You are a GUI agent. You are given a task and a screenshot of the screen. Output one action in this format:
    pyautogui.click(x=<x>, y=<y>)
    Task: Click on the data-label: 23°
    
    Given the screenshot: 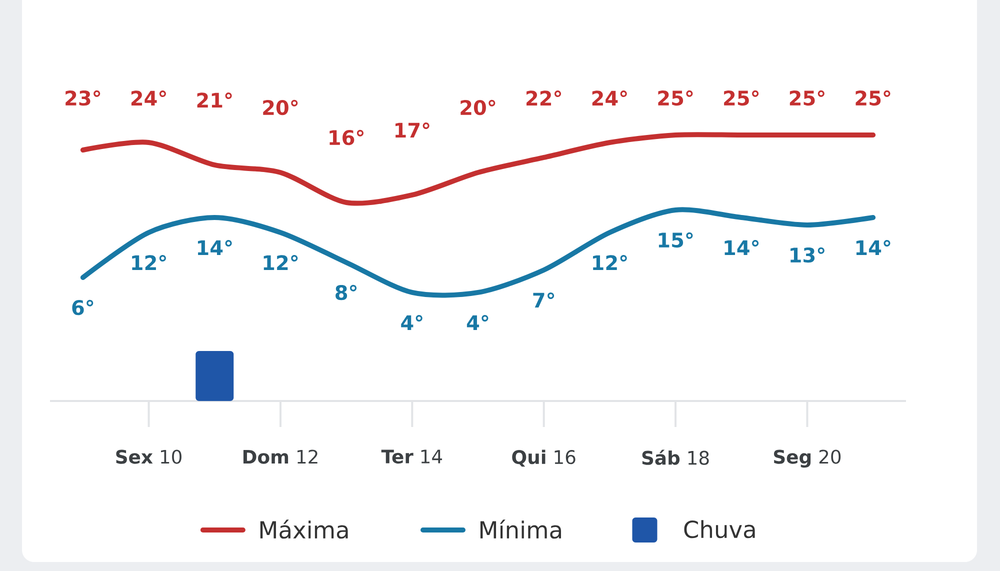 What is the action you would take?
    pyautogui.click(x=83, y=98)
    